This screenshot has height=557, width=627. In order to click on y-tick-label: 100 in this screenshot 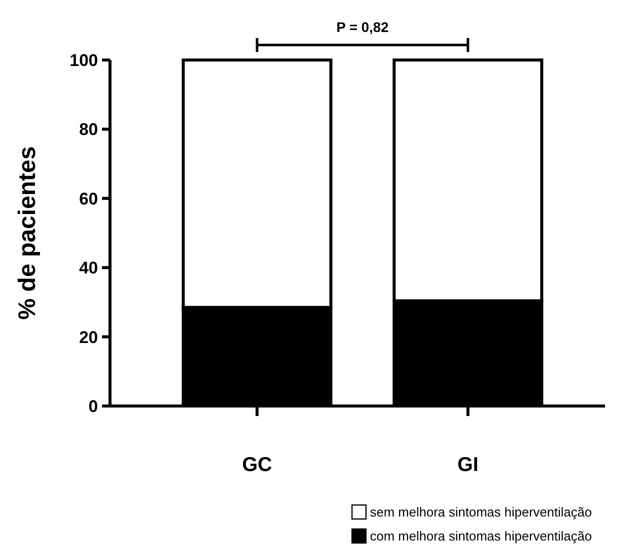, I will do `click(84, 60)`.